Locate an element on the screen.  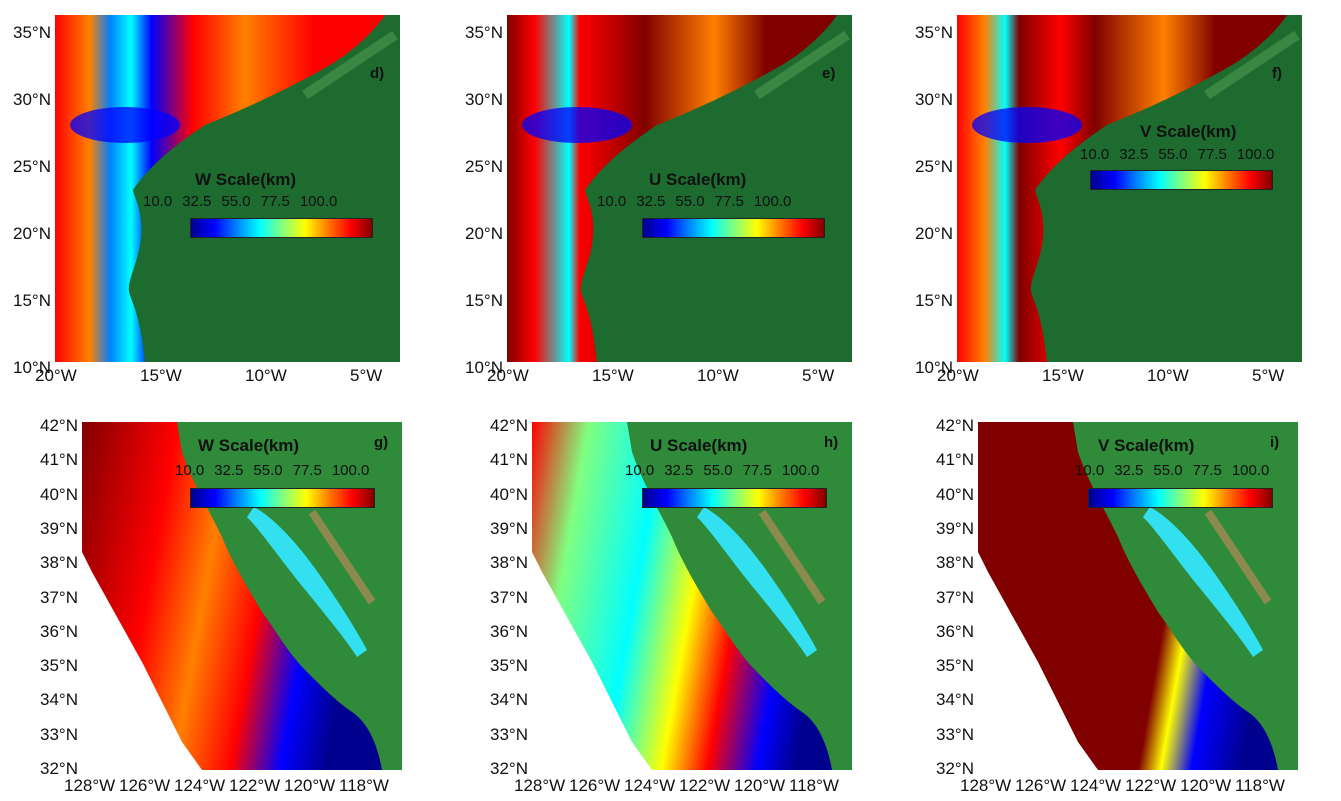
panel-tag: f) is located at coordinates (1277, 73).